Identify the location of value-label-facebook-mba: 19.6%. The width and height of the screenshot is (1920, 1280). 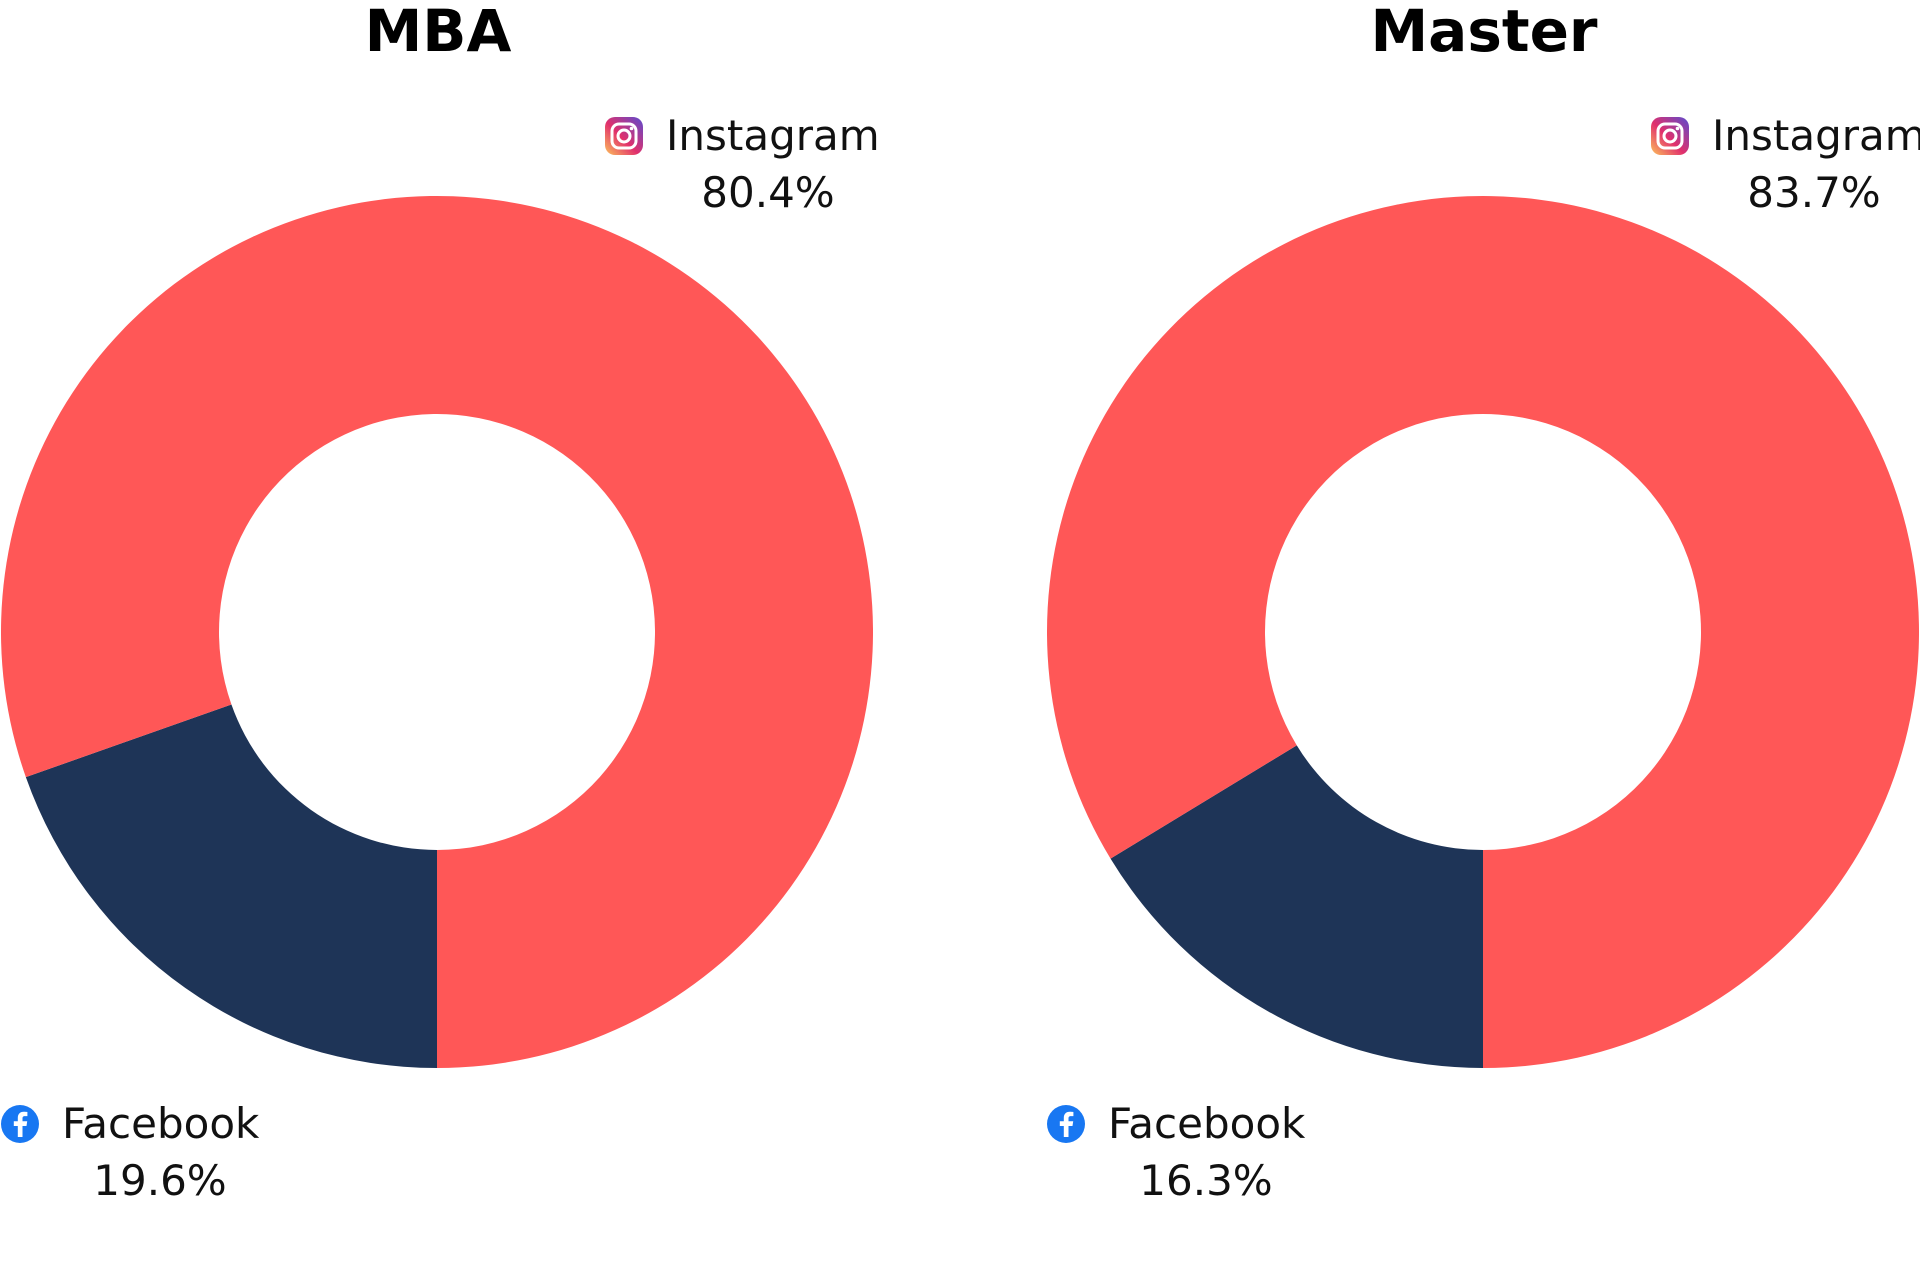
(160, 1180).